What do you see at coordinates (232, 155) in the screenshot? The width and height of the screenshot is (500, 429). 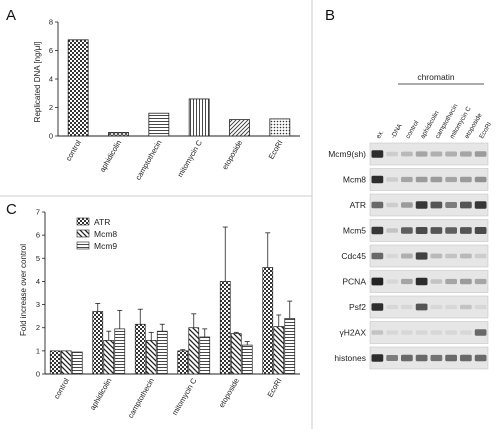 I see `chart-a-xtick-label-etoposide: etoposide` at bounding box center [232, 155].